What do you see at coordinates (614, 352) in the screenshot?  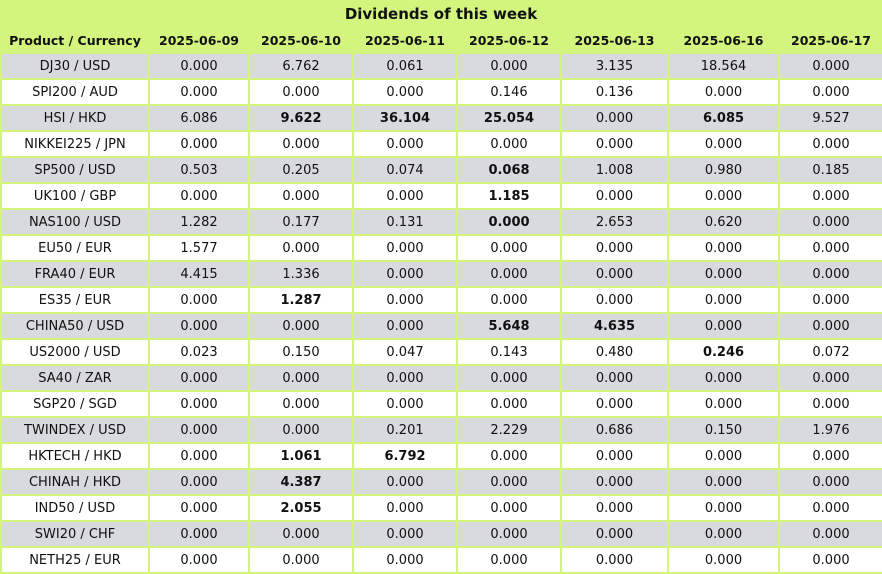 I see `dividend-cell: 0.480` at bounding box center [614, 352].